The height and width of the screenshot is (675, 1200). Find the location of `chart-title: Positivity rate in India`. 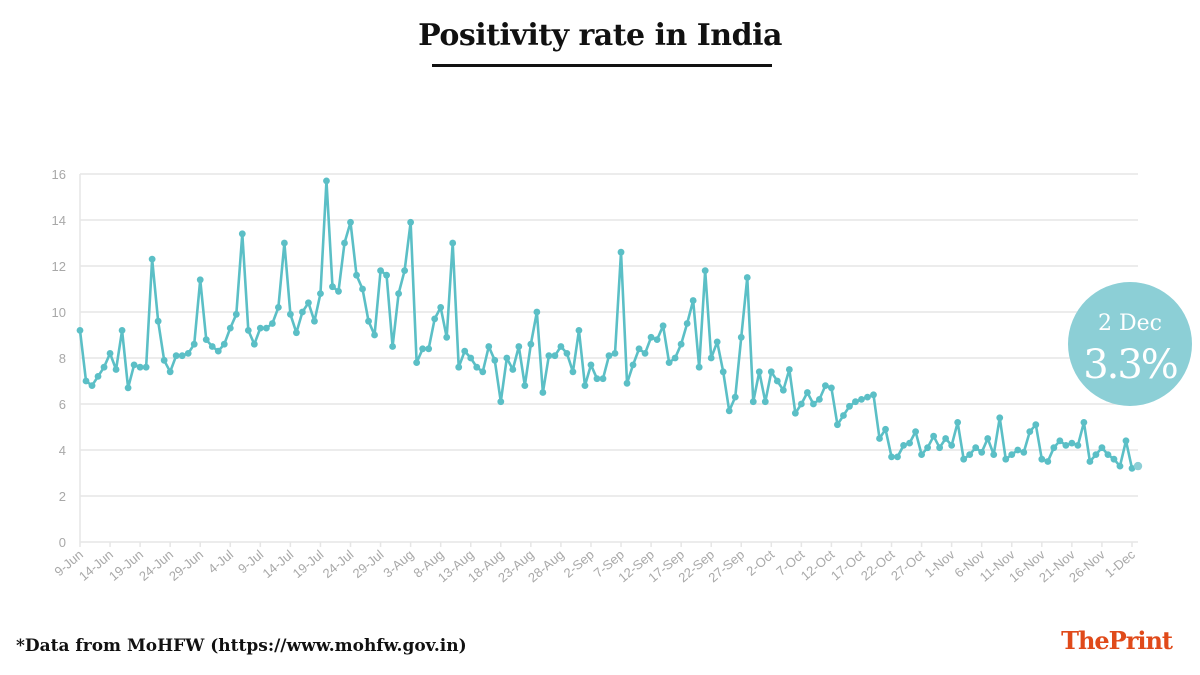

chart-title: Positivity rate in India is located at coordinates (600, 35).